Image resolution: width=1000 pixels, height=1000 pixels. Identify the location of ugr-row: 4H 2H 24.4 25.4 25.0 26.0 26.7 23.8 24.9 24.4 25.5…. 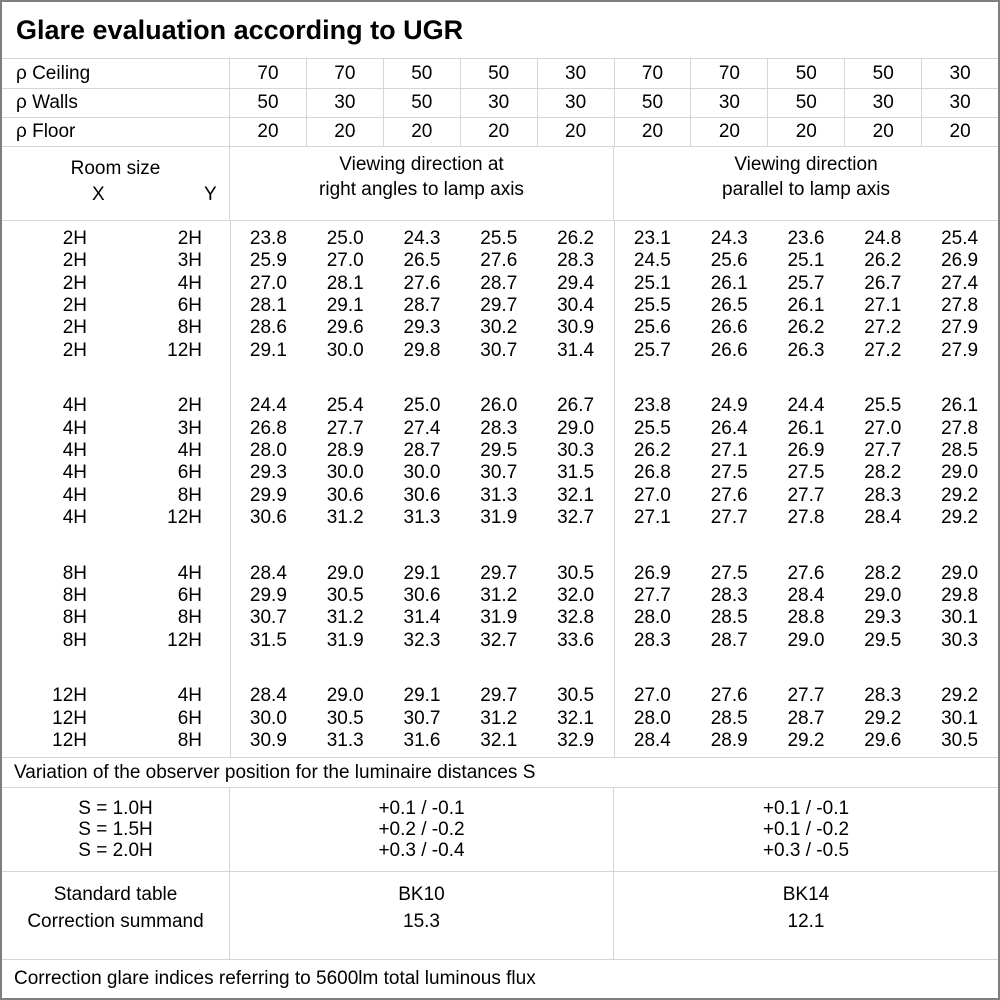
(500, 406).